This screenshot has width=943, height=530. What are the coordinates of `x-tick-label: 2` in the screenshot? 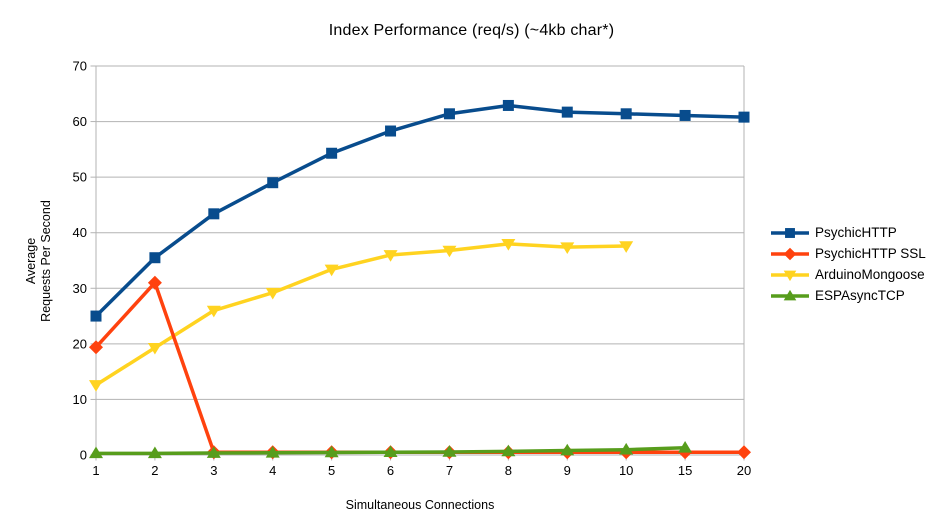 It's located at (154, 470).